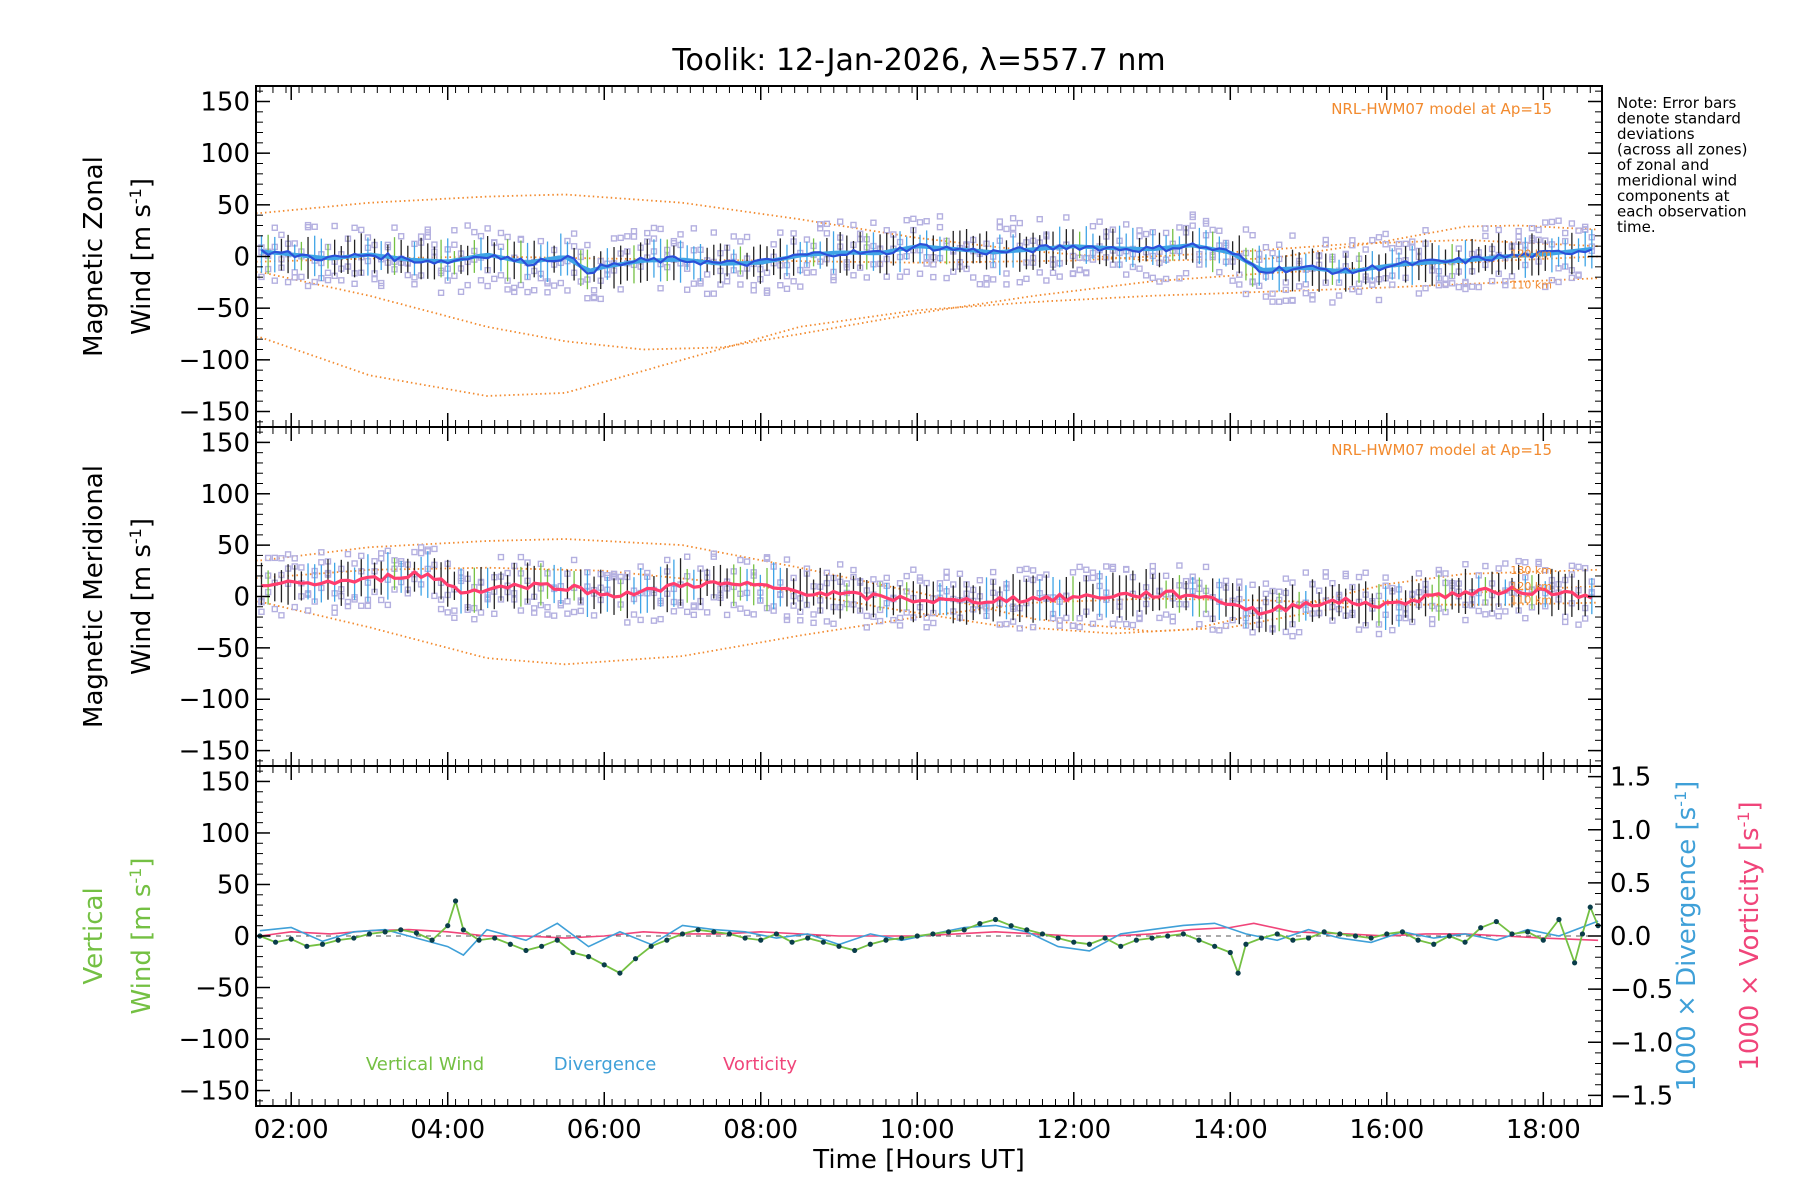  Describe the element at coordinates (1636, 227) in the screenshot. I see `note-line: time.` at that location.